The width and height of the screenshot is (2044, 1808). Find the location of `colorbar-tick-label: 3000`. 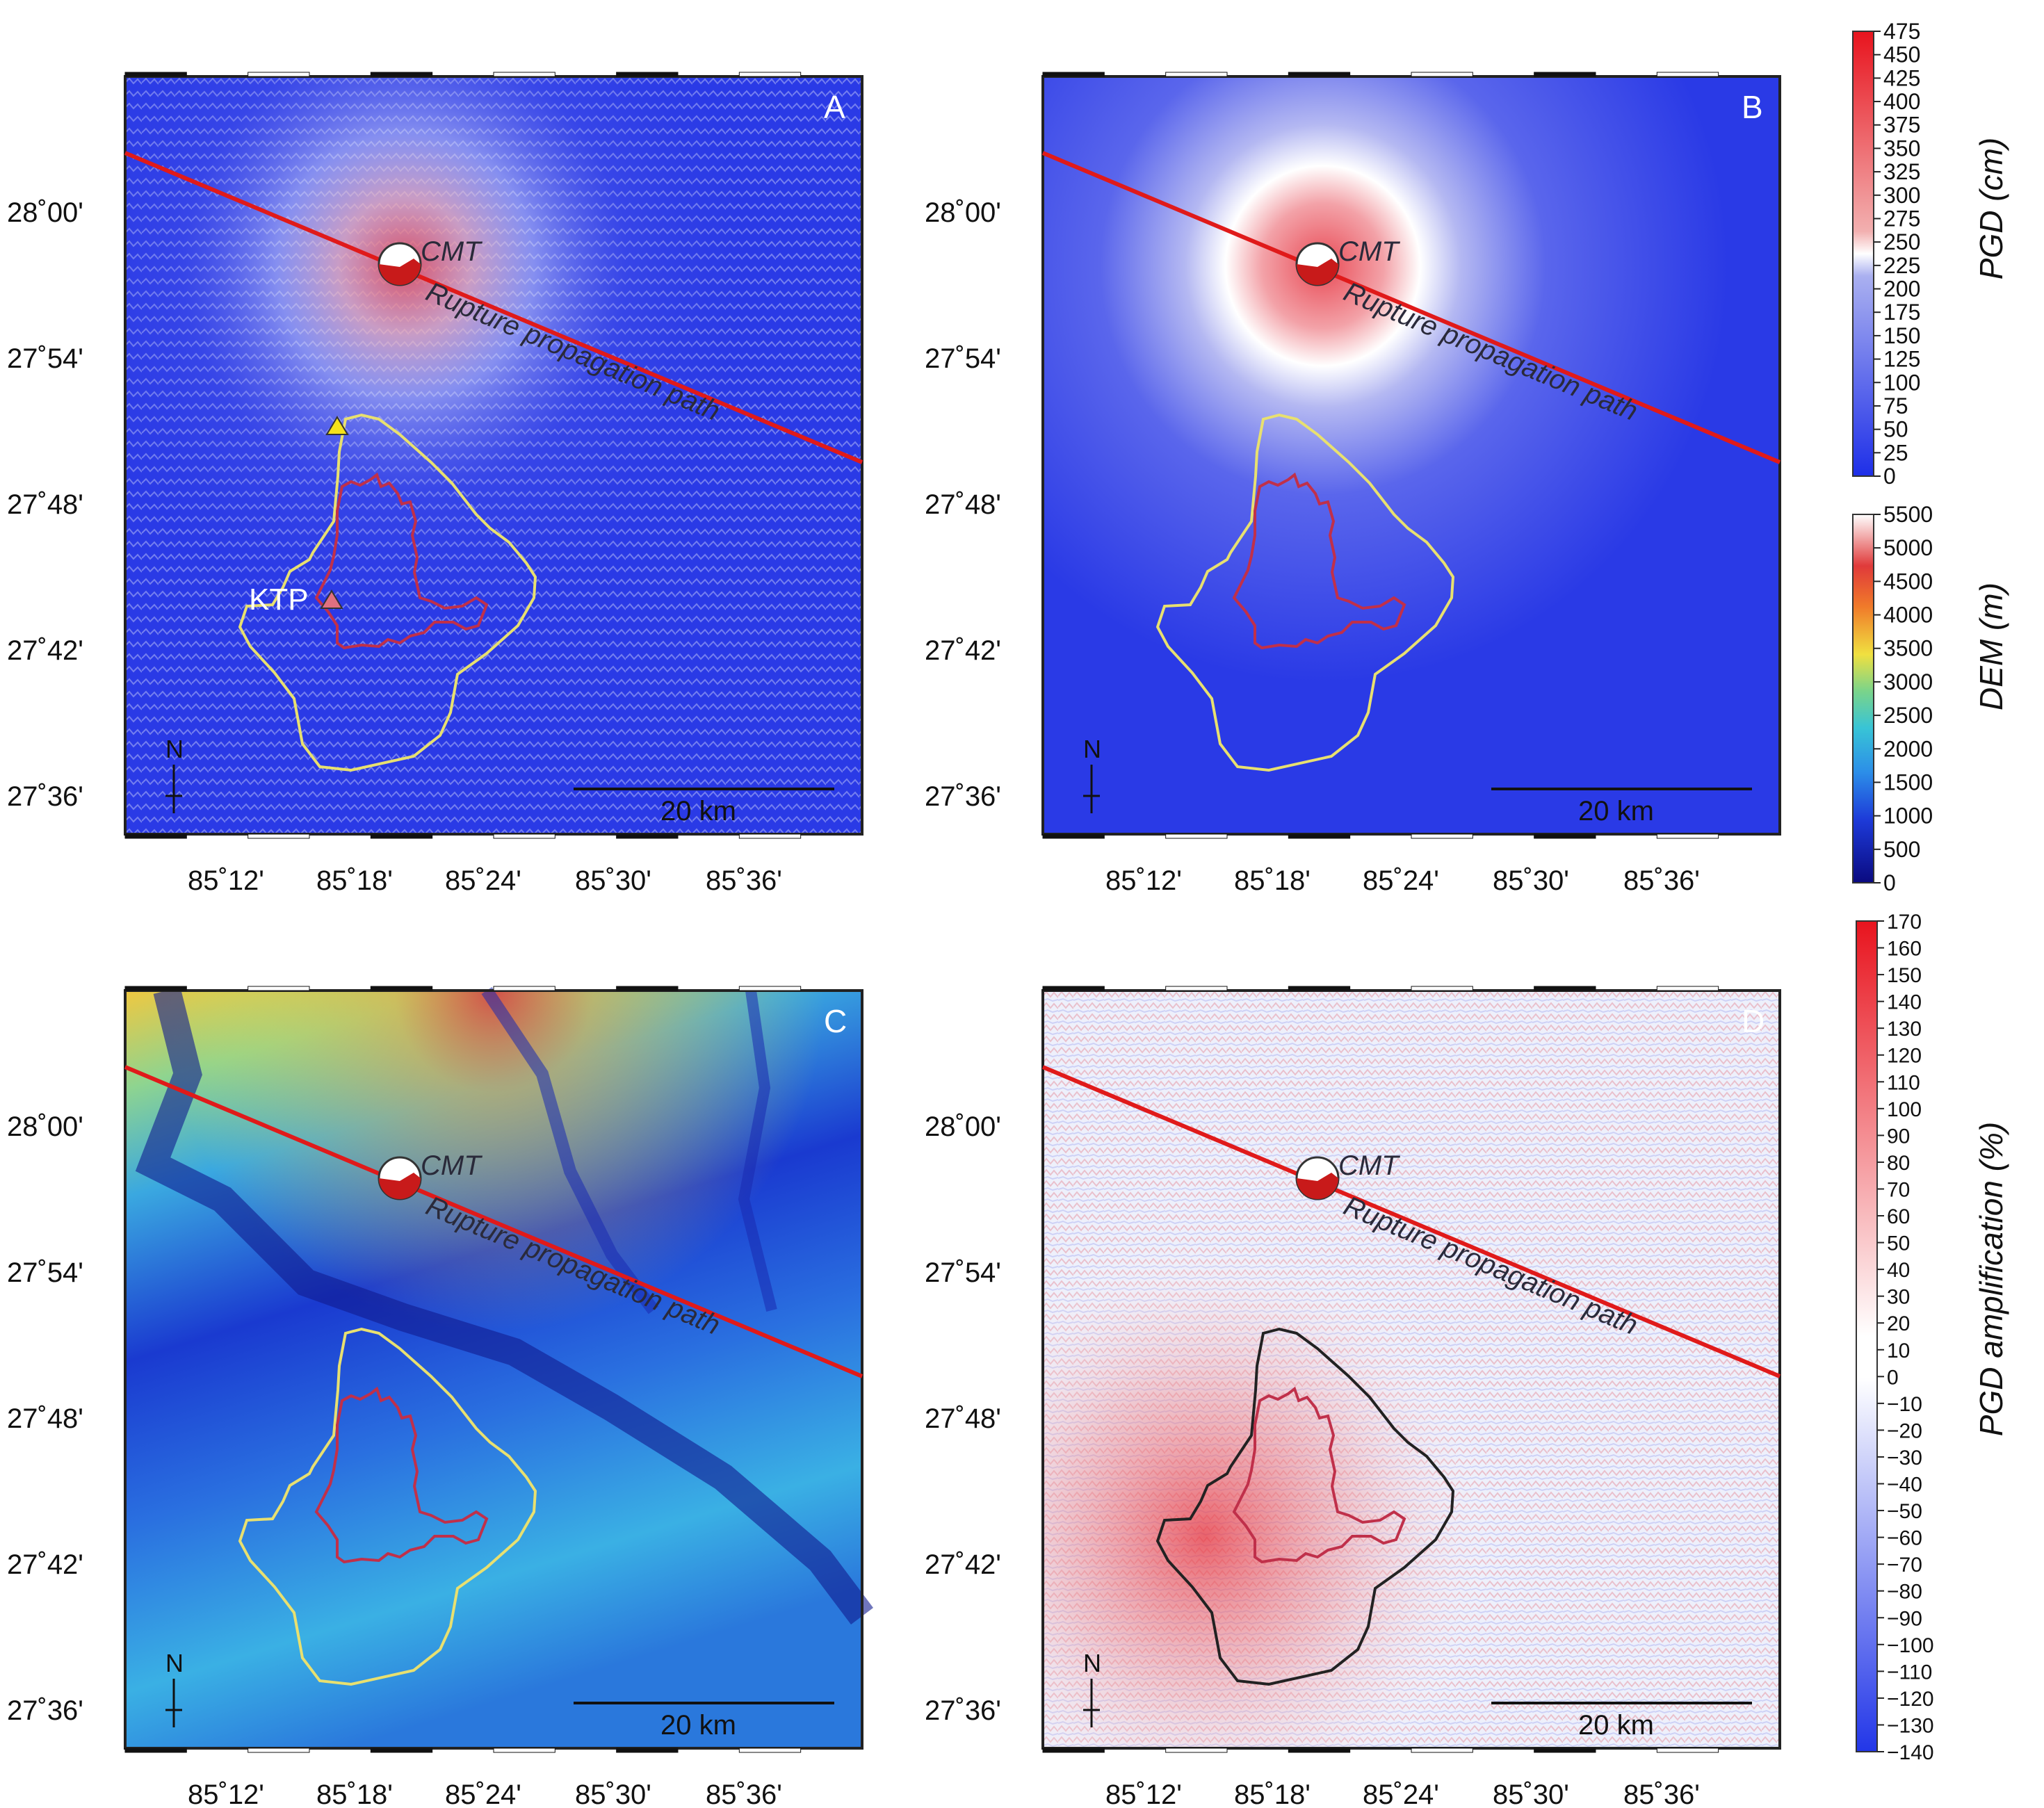

colorbar-tick-label: 3000 is located at coordinates (1908, 681).